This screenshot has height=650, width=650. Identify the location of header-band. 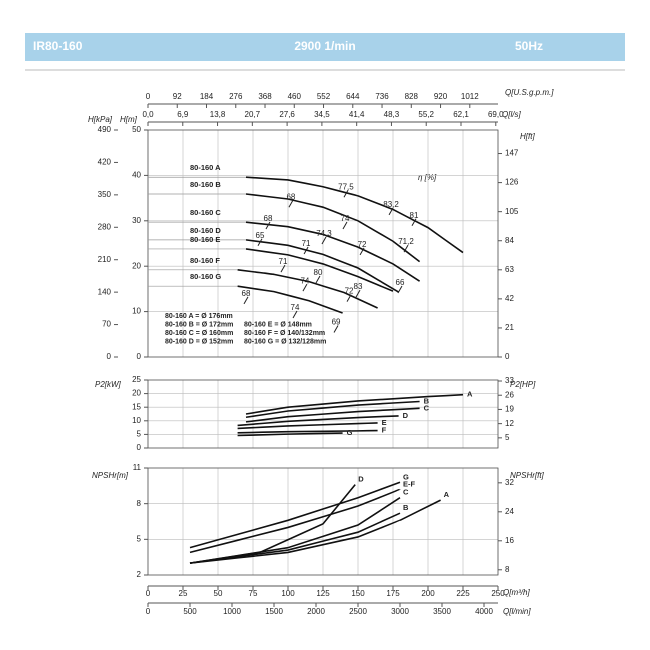
(325, 47).